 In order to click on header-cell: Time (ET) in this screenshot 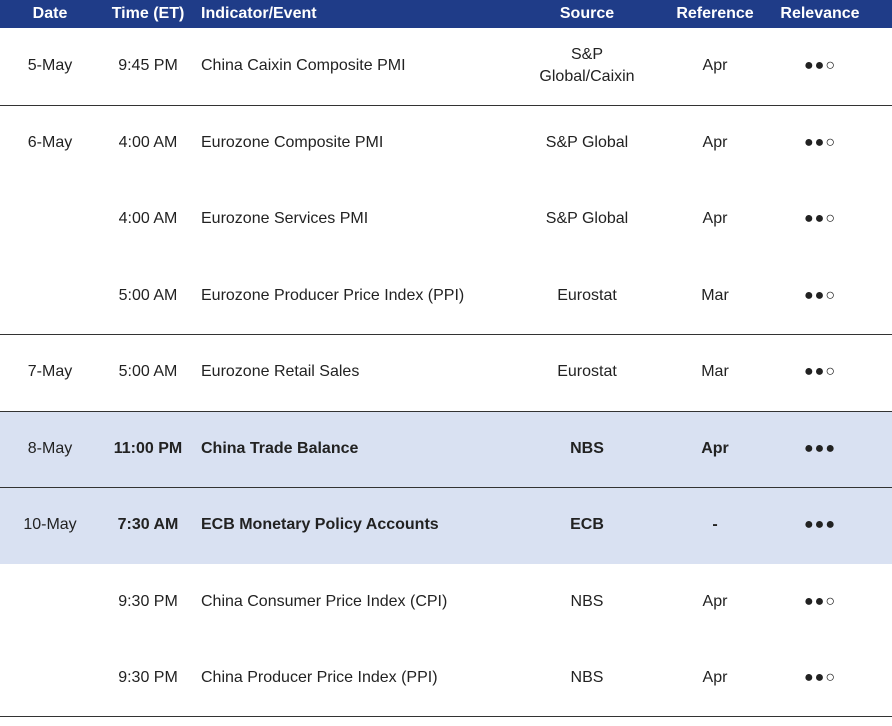, I will do `click(148, 13)`.